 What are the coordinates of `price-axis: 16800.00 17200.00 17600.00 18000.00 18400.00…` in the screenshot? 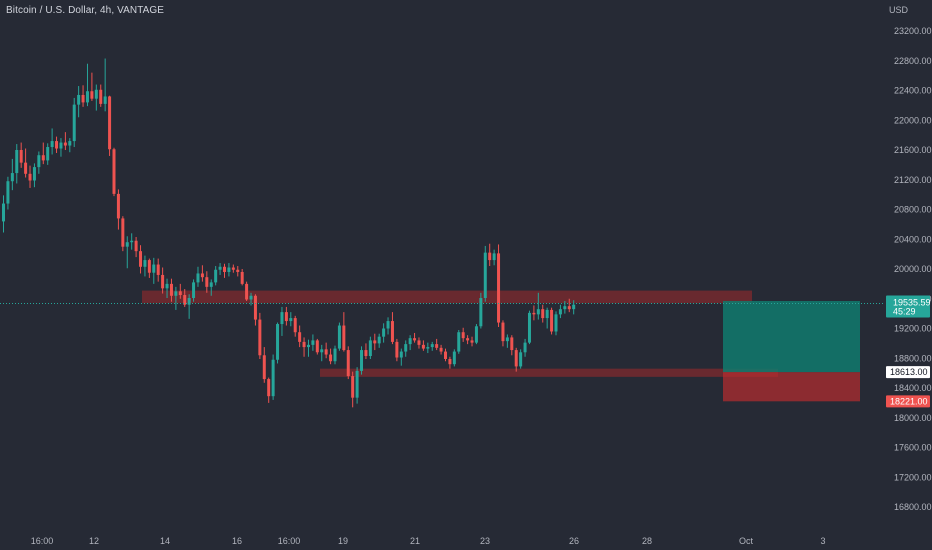 It's located at (913, 269).